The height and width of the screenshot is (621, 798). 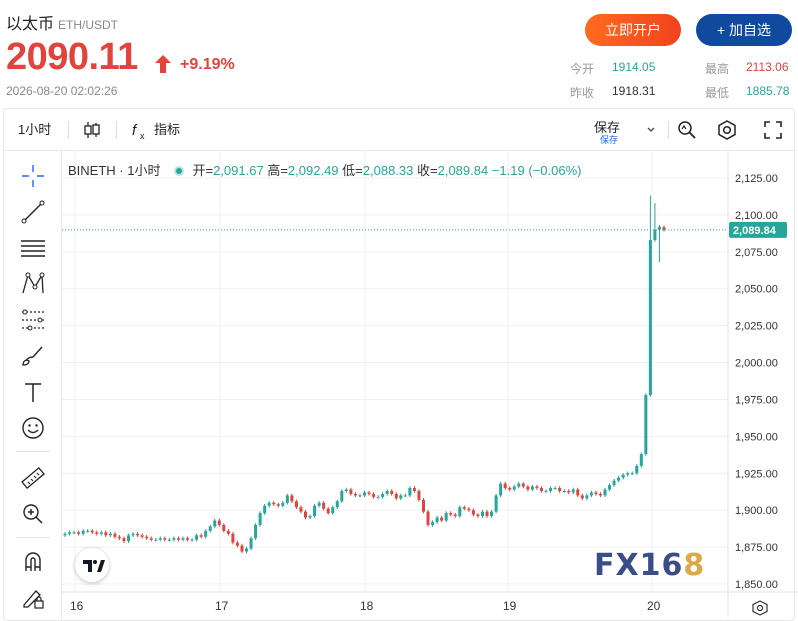 What do you see at coordinates (399, 130) in the screenshot?
I see `chart-toolbar: 1小时 f x 指标 保存 保存` at bounding box center [399, 130].